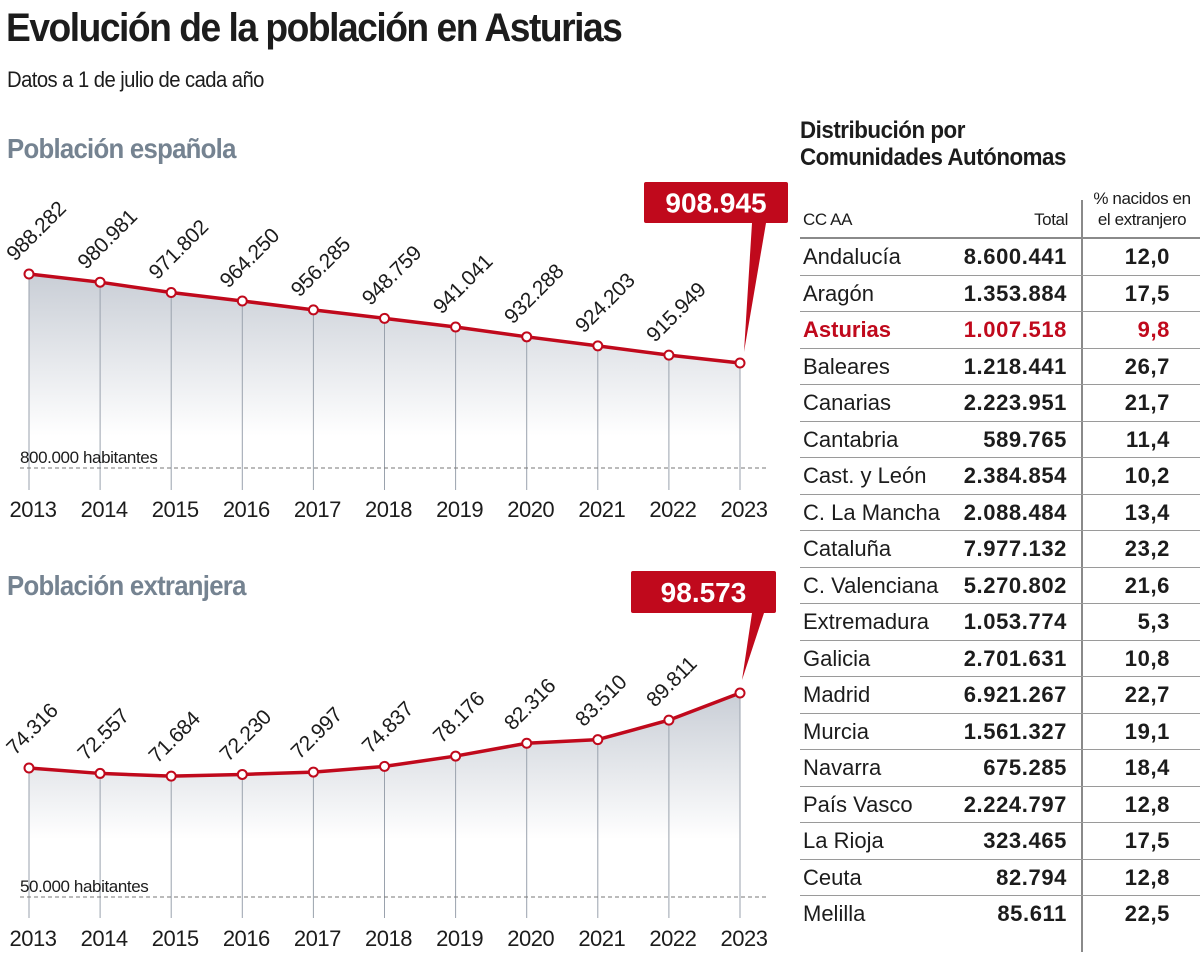  Describe the element at coordinates (1000, 212) in the screenshot. I see `table-header: CC AA Total % nacidos en el extranjero` at that location.